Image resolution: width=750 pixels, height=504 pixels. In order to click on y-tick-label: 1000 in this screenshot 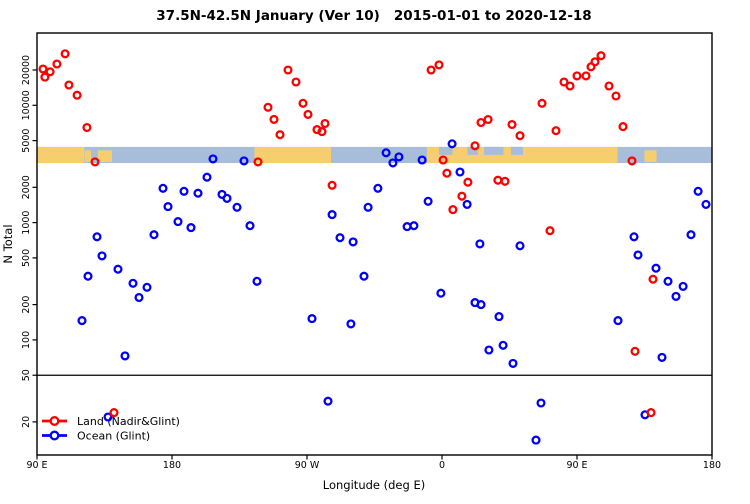, I will do `click(26, 223)`.